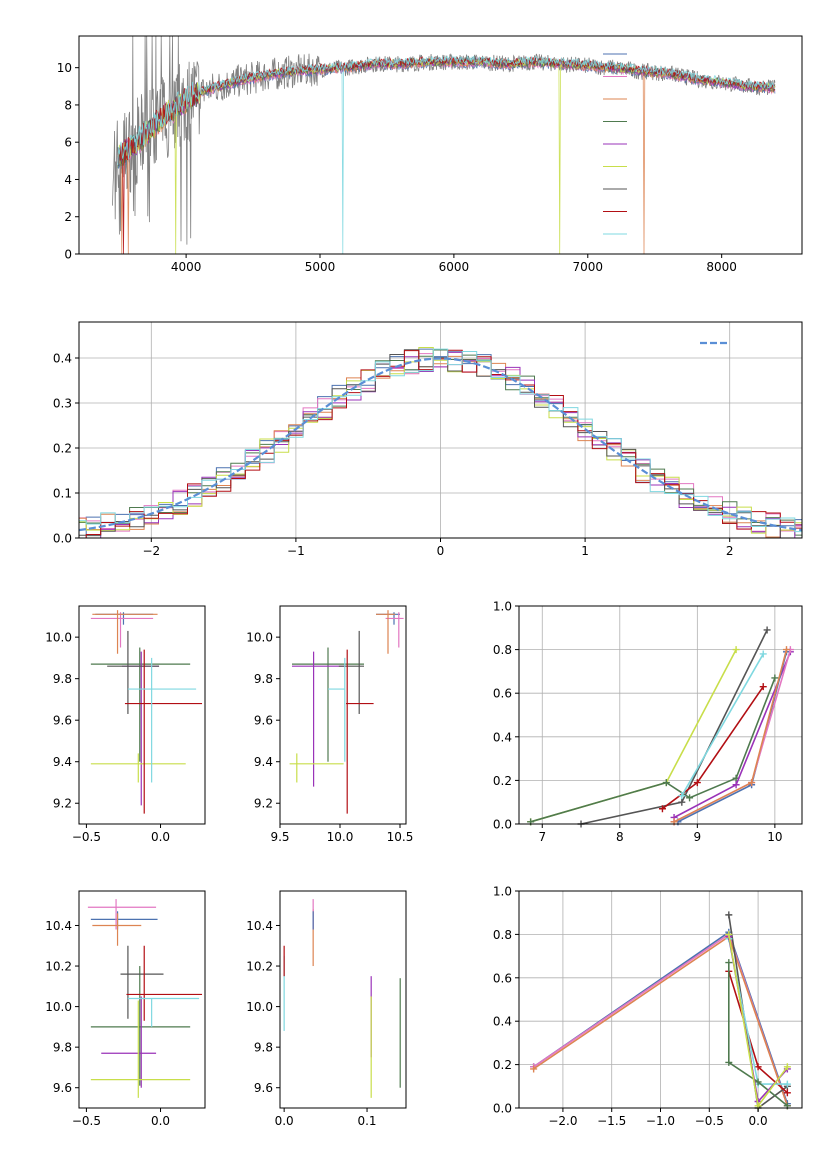 Image resolution: width=819 pixels, height=1170 pixels. I want to click on model-spectrum-line-chabrier_stelib, so click(446, 111).